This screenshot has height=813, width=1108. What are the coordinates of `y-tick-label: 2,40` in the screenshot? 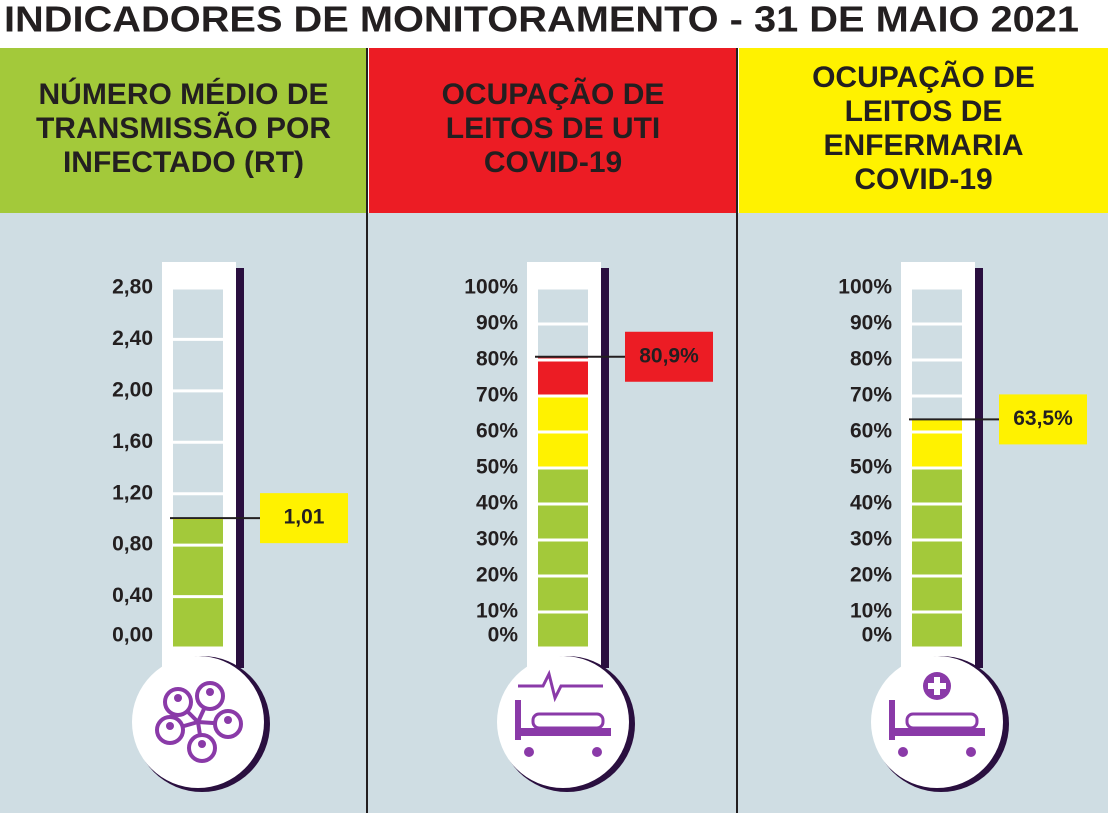 It's located at (132, 338).